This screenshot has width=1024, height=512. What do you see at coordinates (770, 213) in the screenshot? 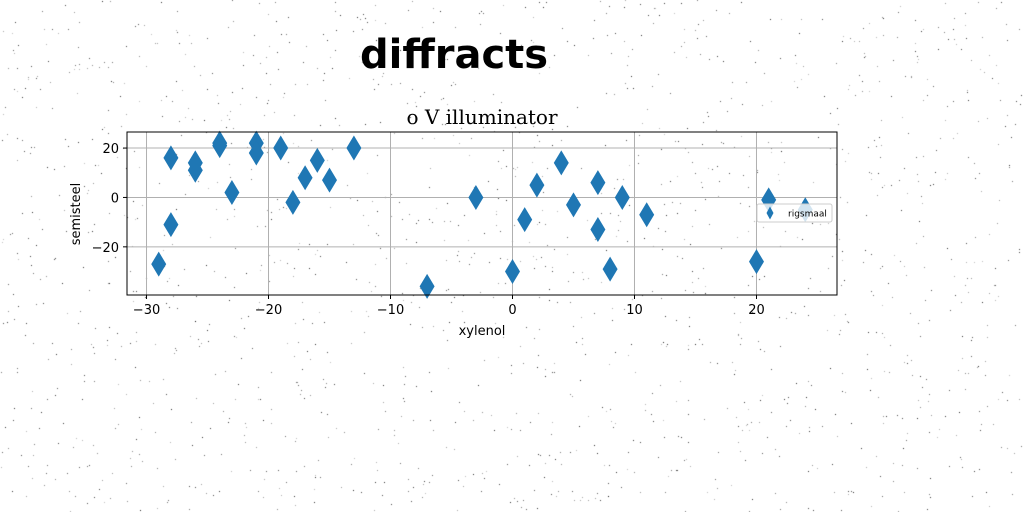
I see `legend-marker-icon` at bounding box center [770, 213].